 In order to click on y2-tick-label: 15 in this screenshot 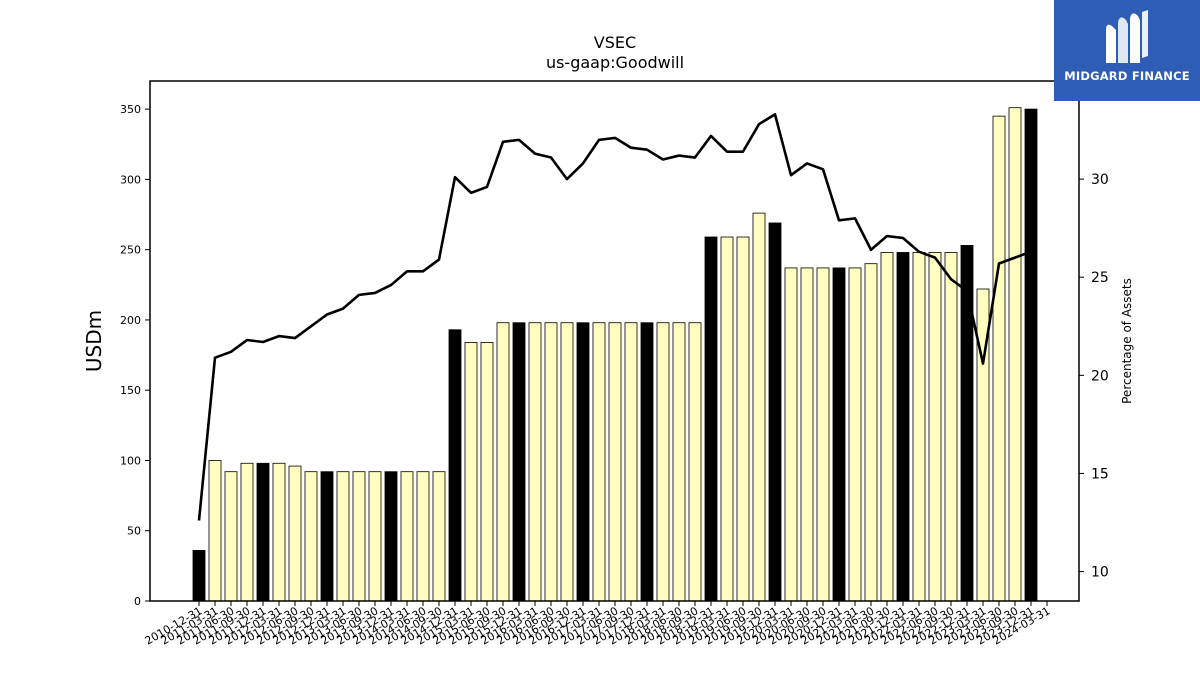, I will do `click(1100, 474)`.